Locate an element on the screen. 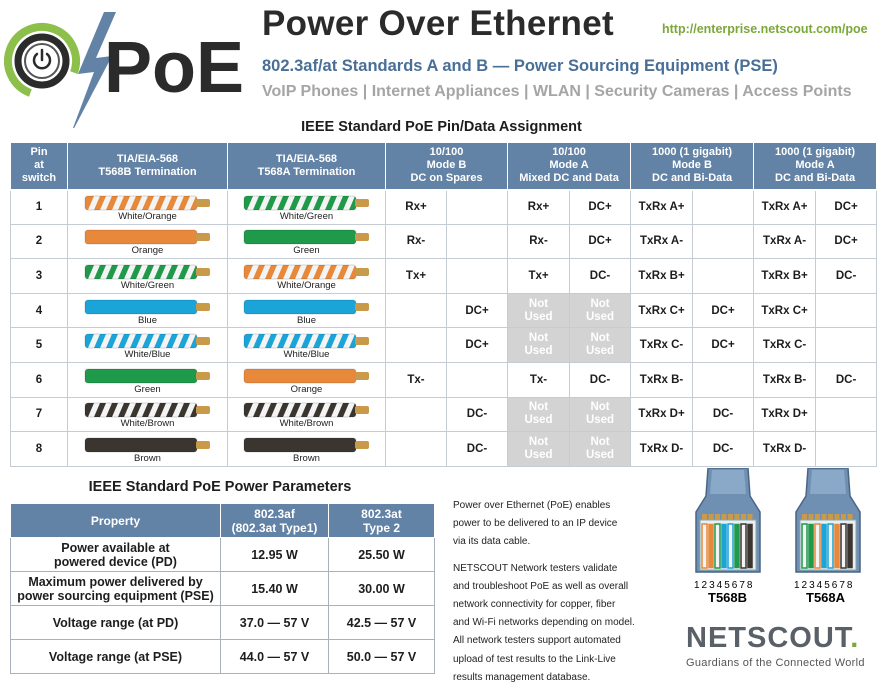  connector-label-t568a: T568A is located at coordinates (826, 597).